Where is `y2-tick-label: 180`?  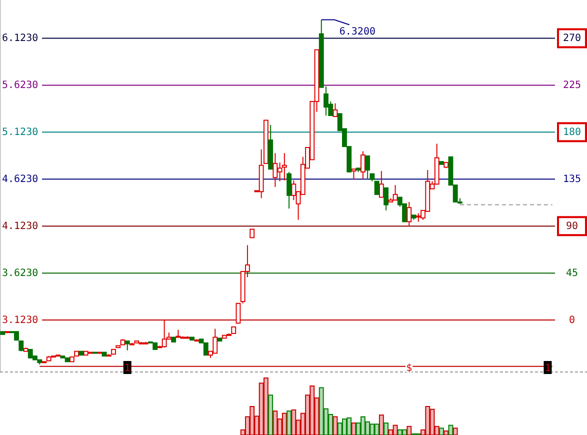
y2-tick-label: 180 is located at coordinates (572, 132).